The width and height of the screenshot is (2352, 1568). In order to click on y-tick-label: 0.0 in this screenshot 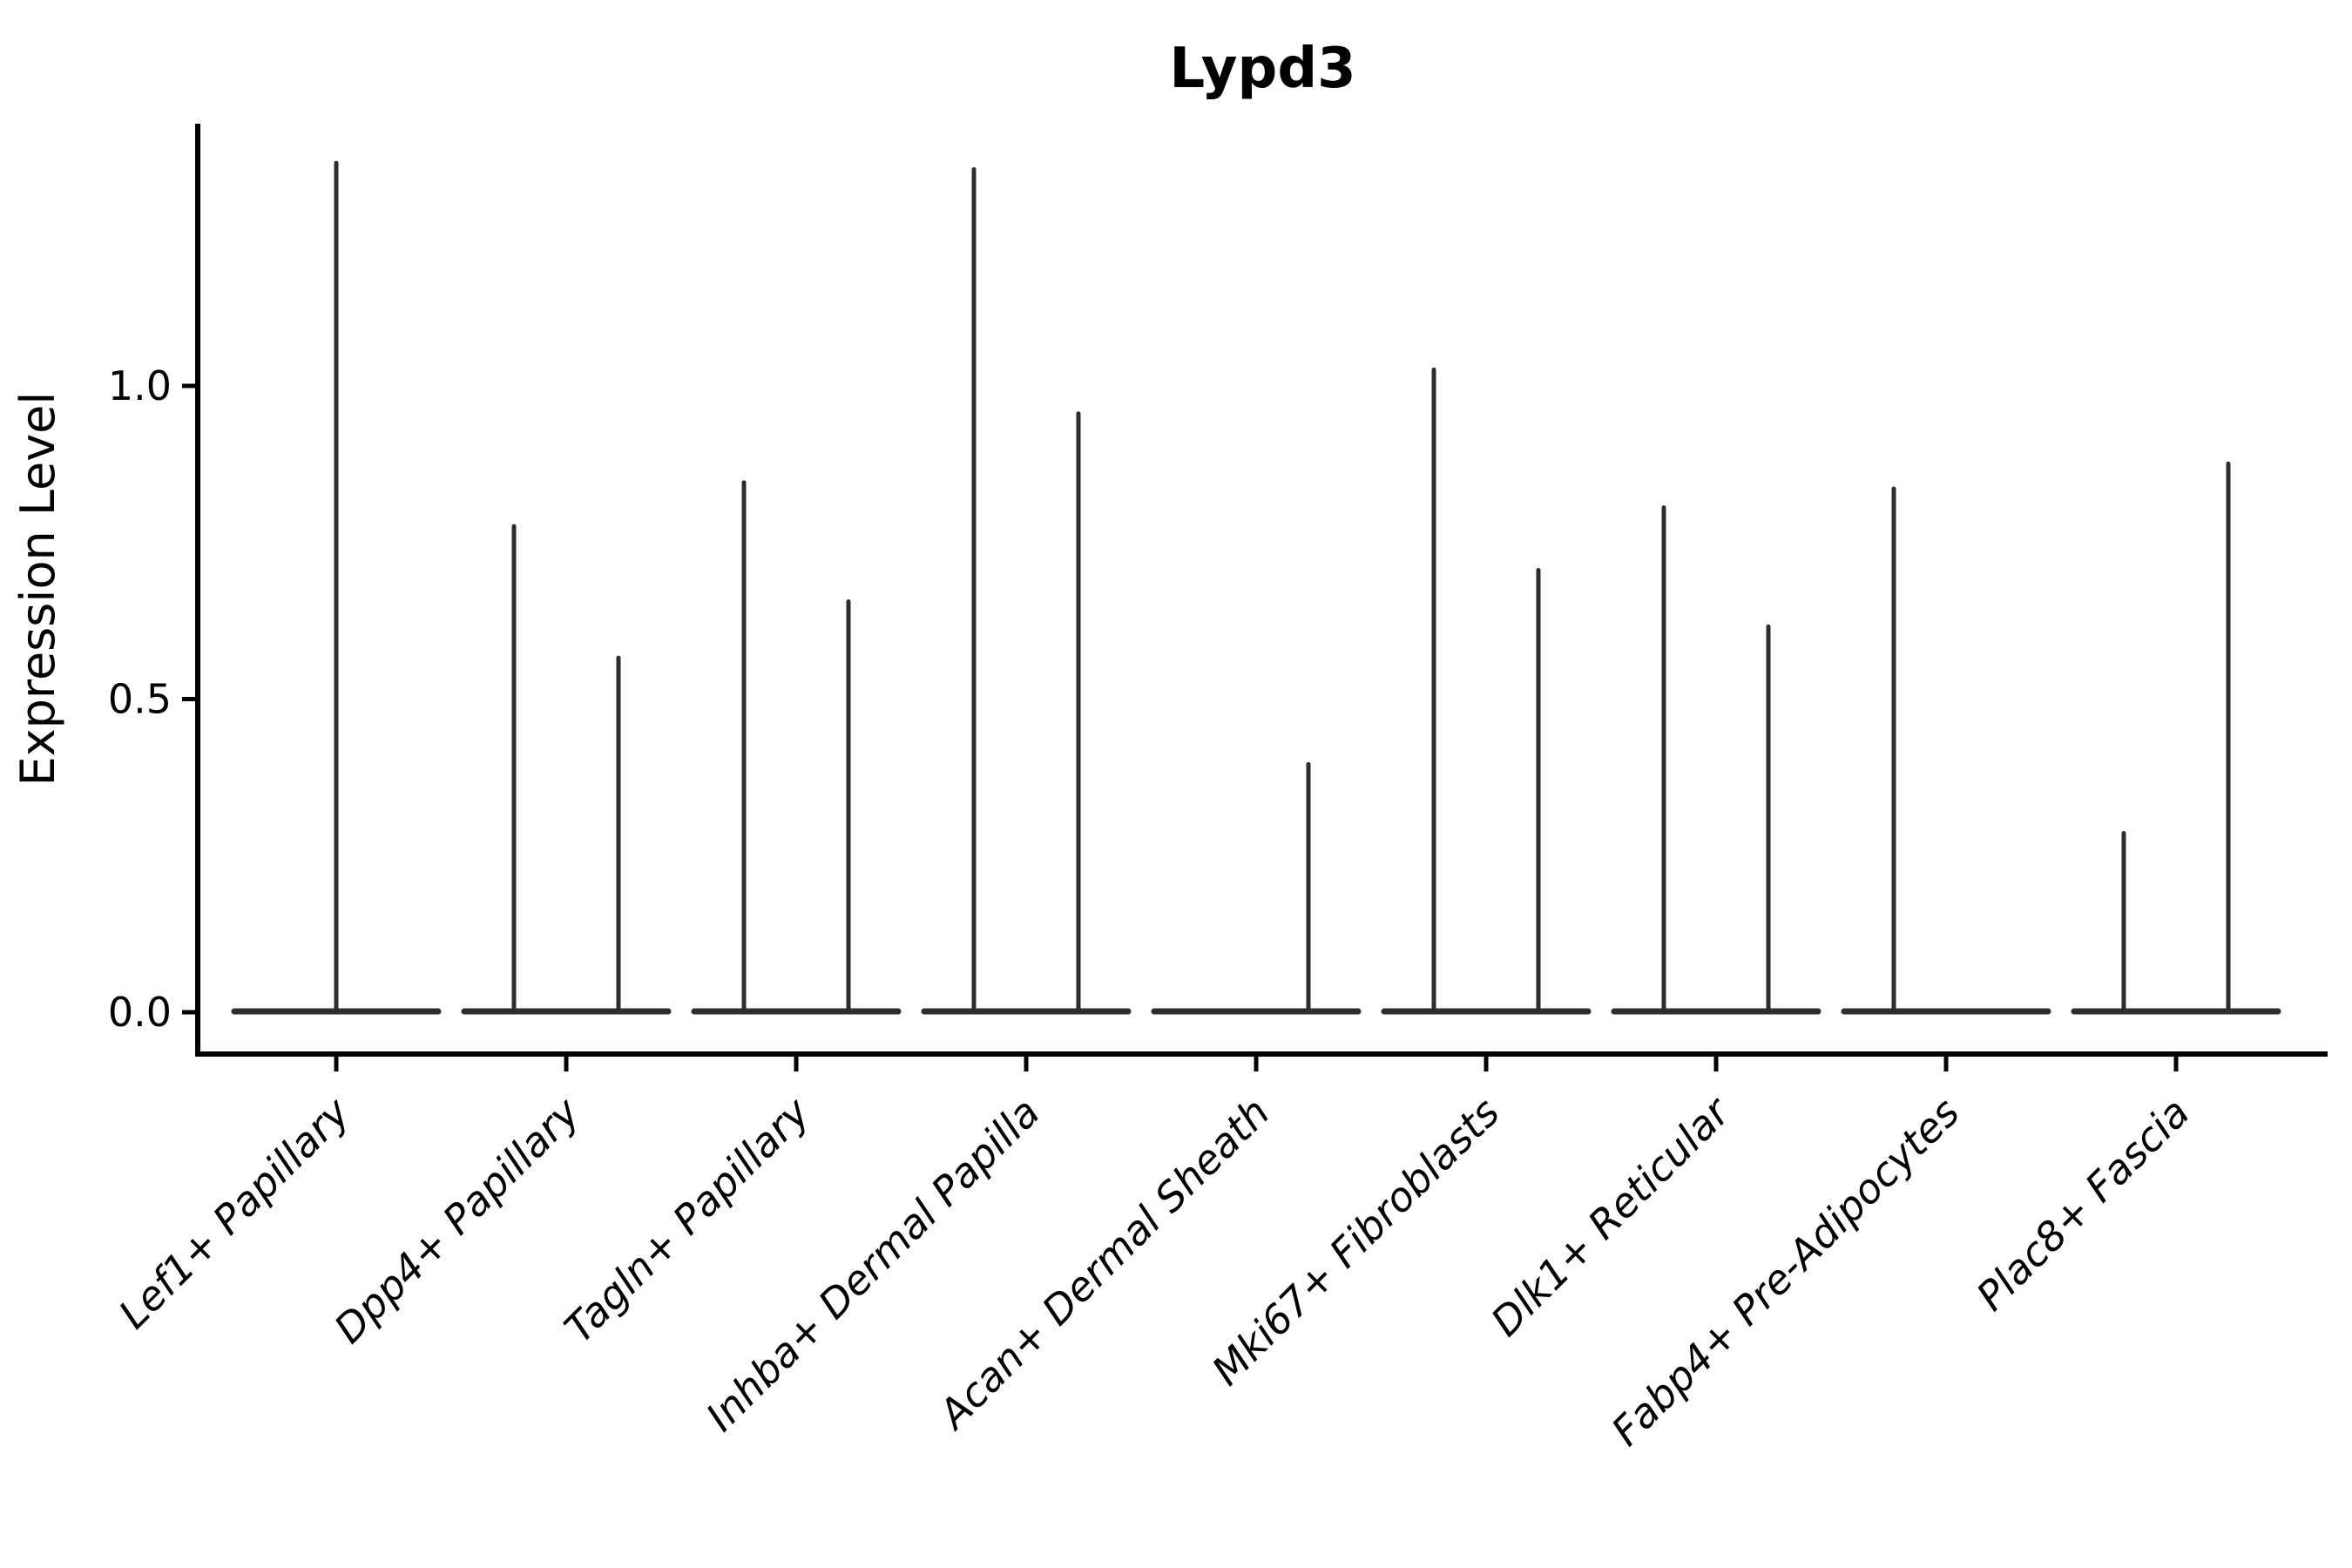, I will do `click(140, 1013)`.